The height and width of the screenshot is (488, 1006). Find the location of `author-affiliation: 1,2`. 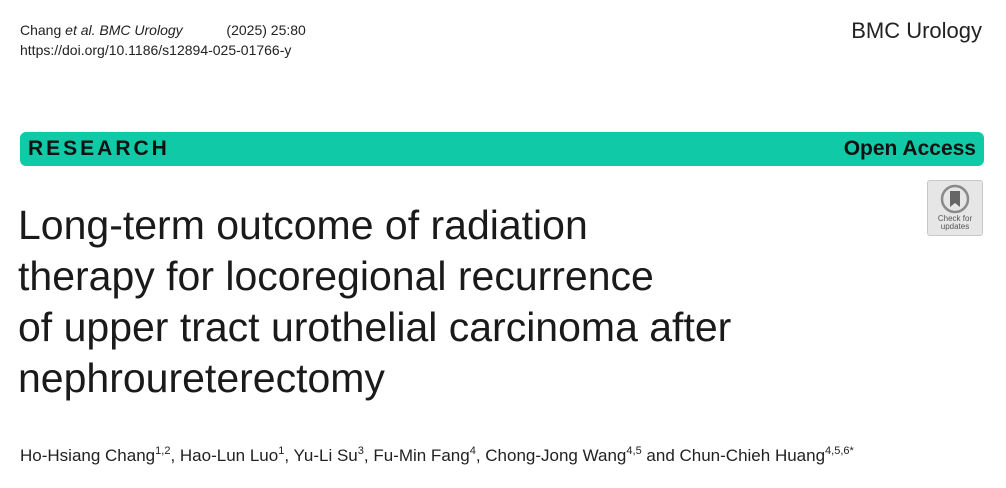

author-affiliation: 1,2 is located at coordinates (163, 451).